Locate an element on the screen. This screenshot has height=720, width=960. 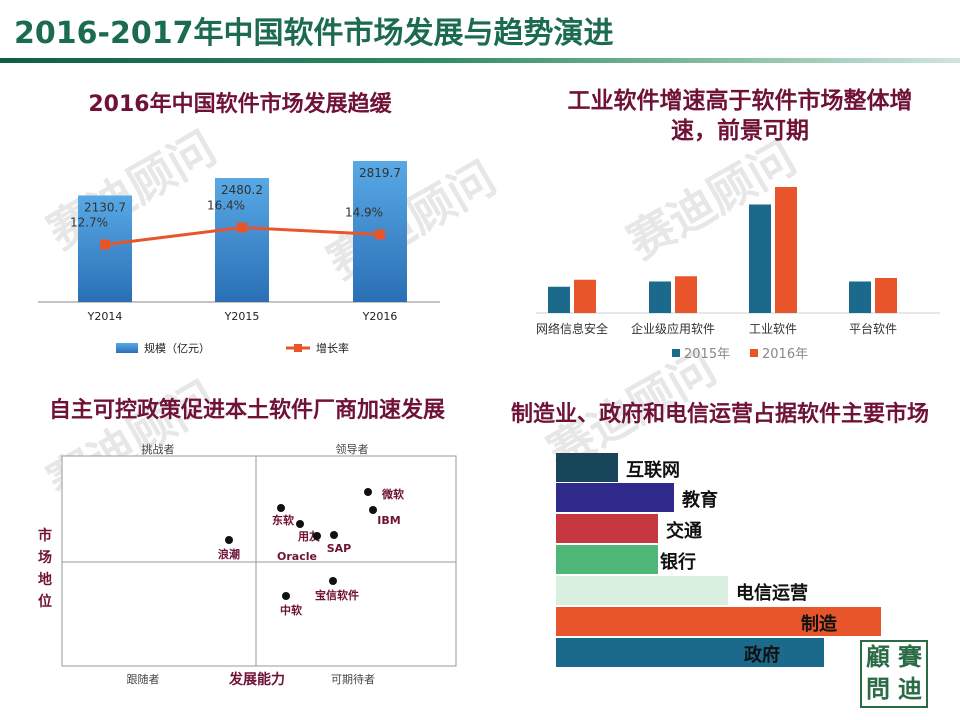
legend-marker-line is located at coordinates (298, 348).